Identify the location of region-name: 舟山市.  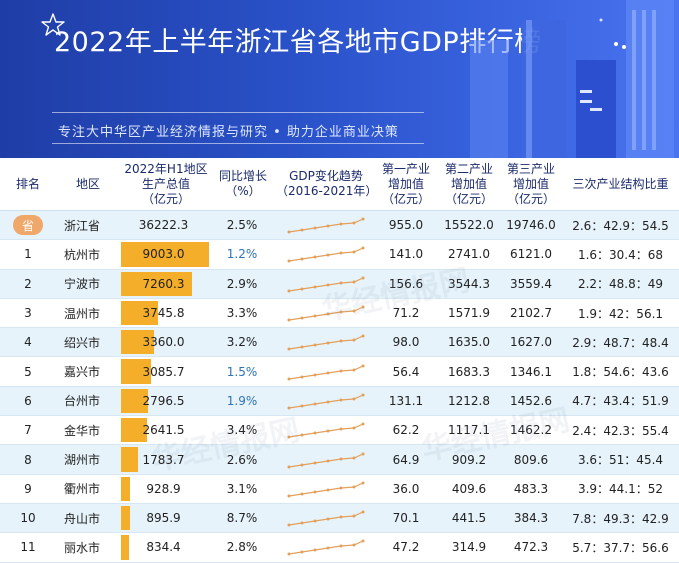
(82, 518).